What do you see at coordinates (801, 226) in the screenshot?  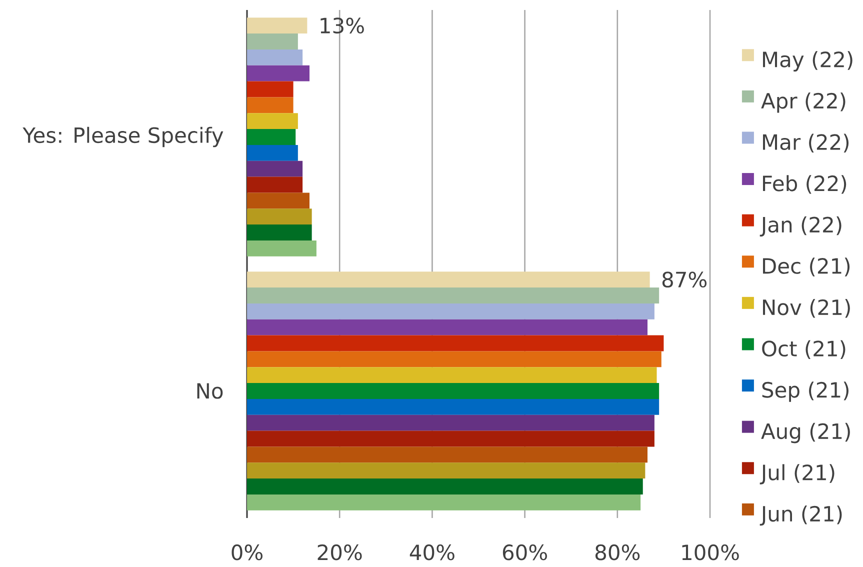 I see `legend-label: Jan (22)` at bounding box center [801, 226].